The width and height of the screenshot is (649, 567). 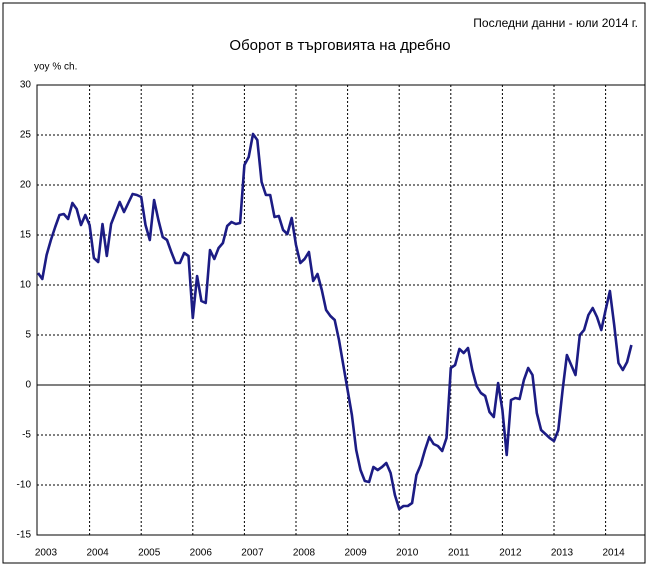 What do you see at coordinates (339, 45) in the screenshot?
I see `chart-title: Оборот в търговията на дребно` at bounding box center [339, 45].